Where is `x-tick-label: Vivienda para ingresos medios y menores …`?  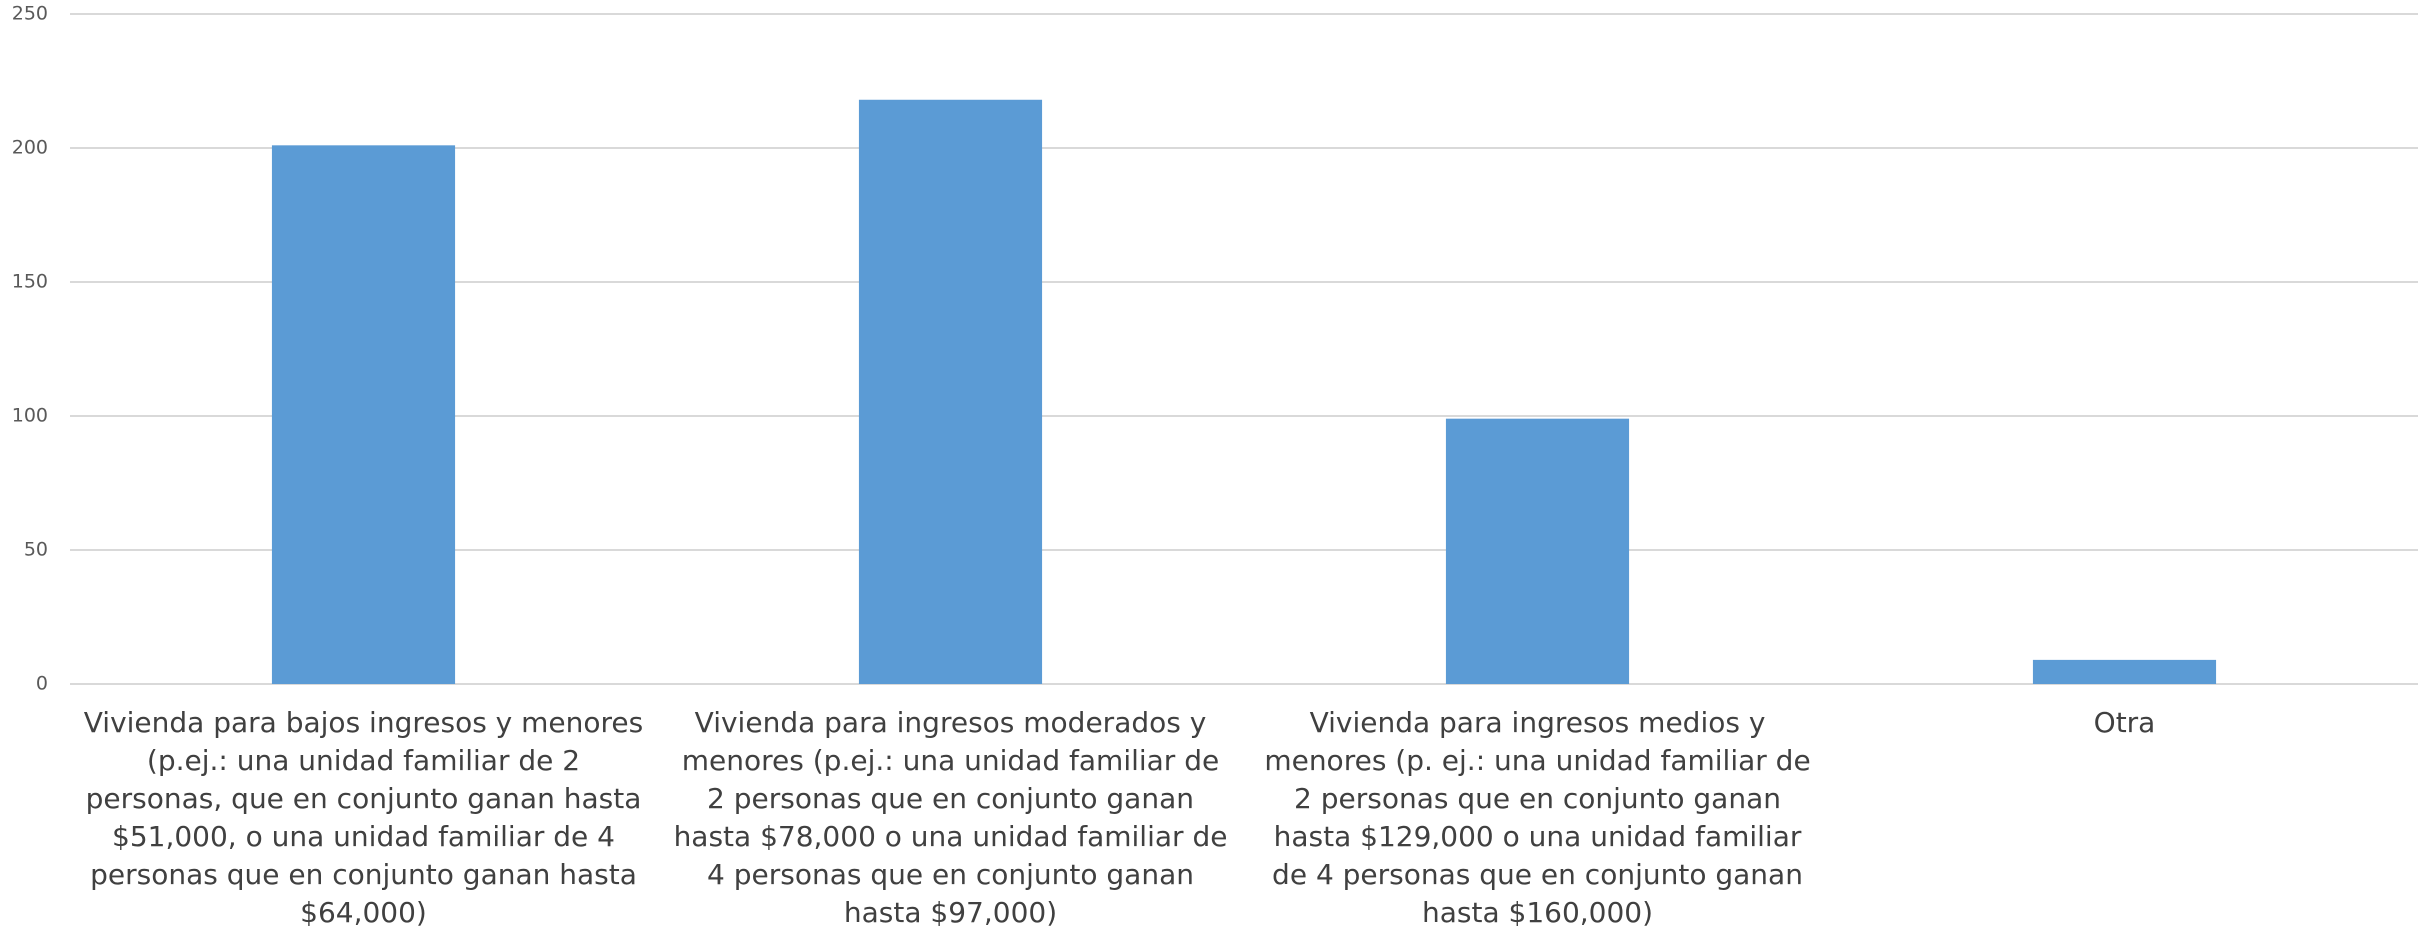 x-tick-label: Vivienda para ingresos medios y menores … is located at coordinates (1537, 817).